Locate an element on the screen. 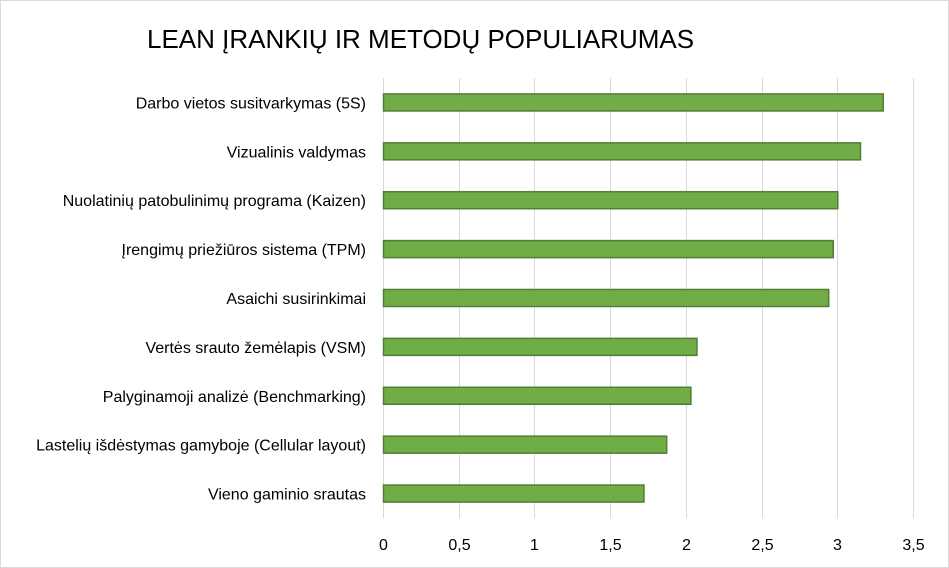 The image size is (949, 568). x-tick-label: 1,5 is located at coordinates (610, 545).